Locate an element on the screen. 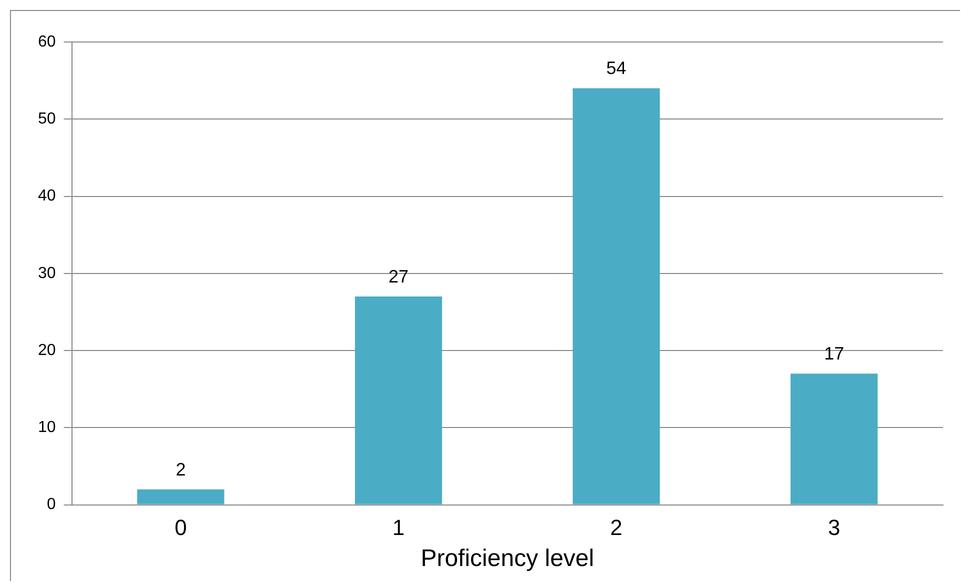 The image size is (961, 582). data-label: 2 is located at coordinates (181, 469).